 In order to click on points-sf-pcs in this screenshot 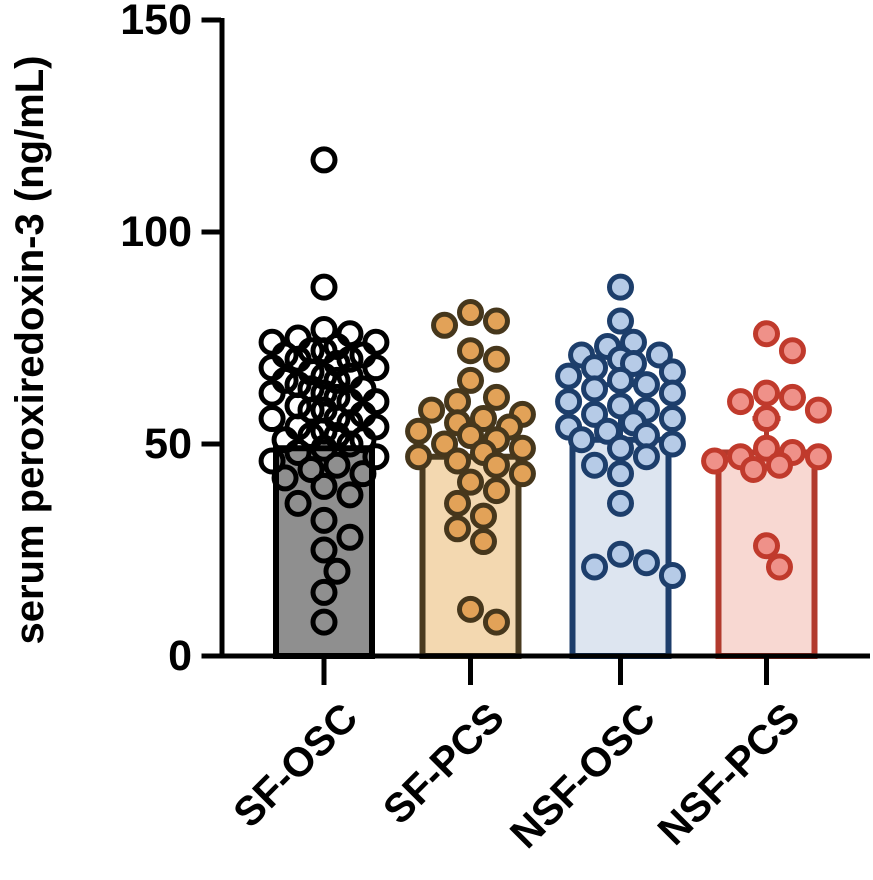, I will do `click(470, 467)`.